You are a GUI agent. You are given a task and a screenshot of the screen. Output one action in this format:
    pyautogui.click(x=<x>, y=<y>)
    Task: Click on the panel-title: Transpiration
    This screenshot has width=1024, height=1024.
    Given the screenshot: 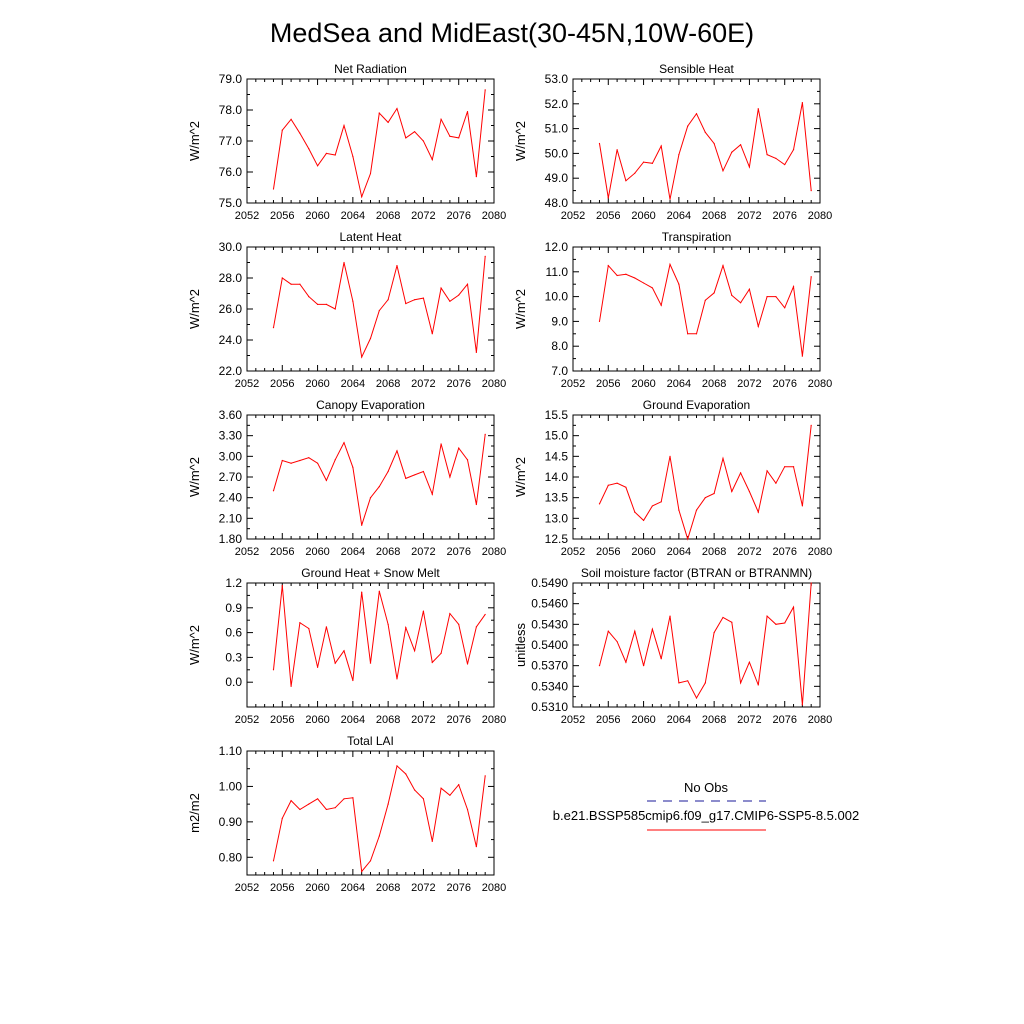 What is the action you would take?
    pyautogui.click(x=697, y=237)
    